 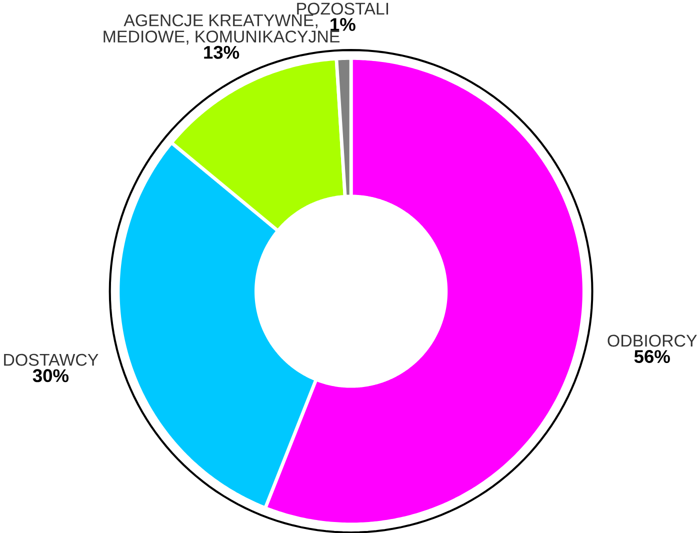 What do you see at coordinates (222, 52) in the screenshot?
I see `data-label: 13%` at bounding box center [222, 52].